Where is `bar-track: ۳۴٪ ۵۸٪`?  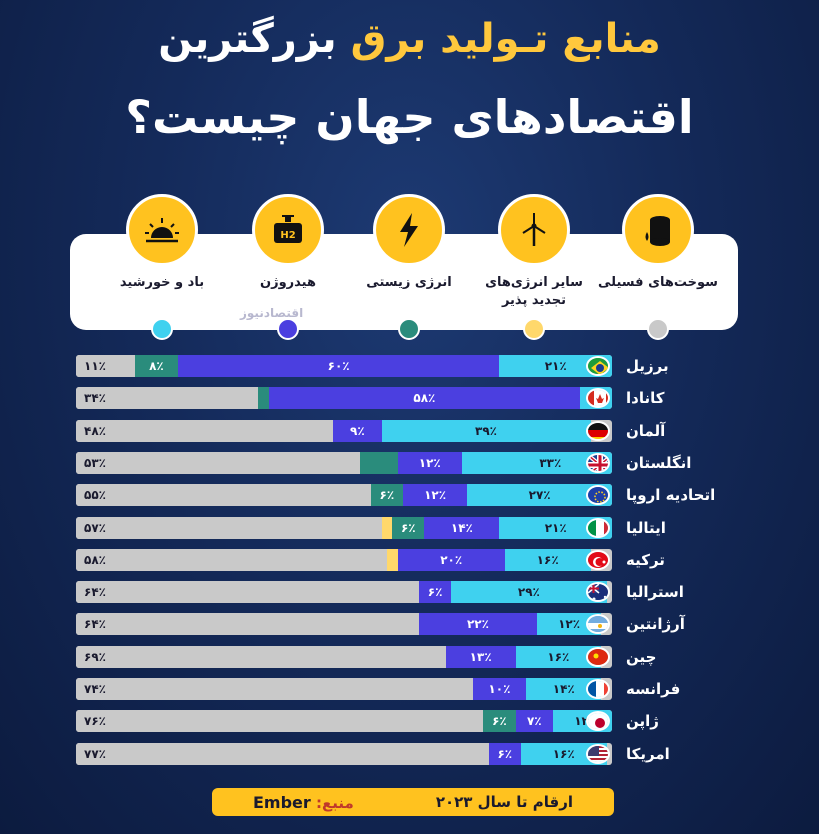 bar-track: ۳۴٪ ۵۸٪ is located at coordinates (344, 398).